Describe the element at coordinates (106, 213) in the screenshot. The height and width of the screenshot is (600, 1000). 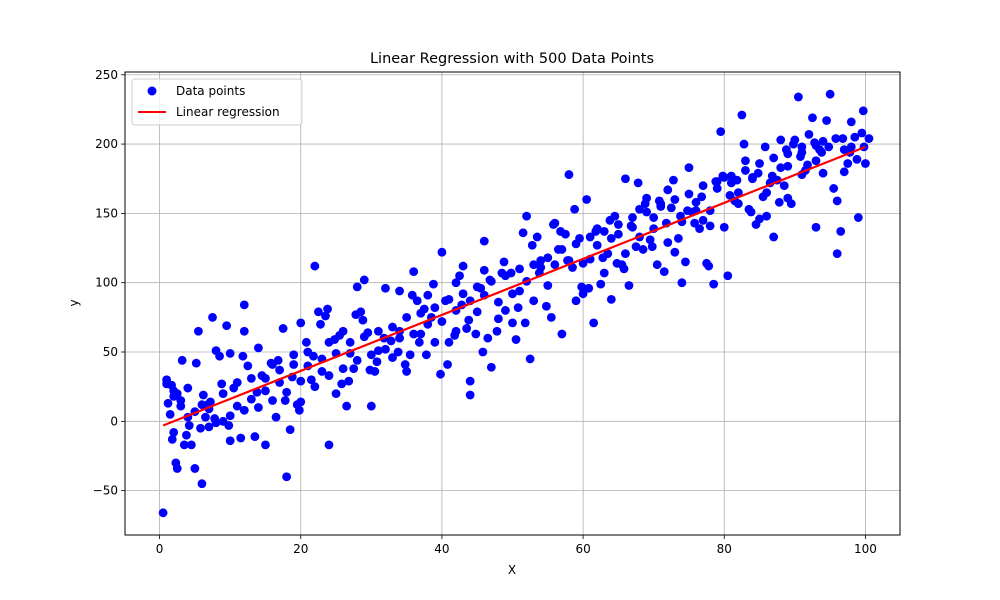
I see `y-tick-label: 150` at that location.